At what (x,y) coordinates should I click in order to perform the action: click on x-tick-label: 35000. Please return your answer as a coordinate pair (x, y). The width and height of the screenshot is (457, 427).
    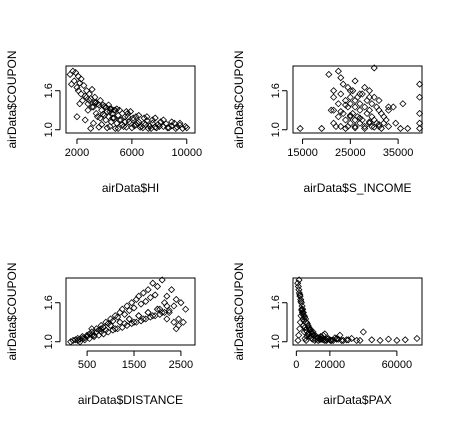
    Looking at the image, I should click on (398, 153).